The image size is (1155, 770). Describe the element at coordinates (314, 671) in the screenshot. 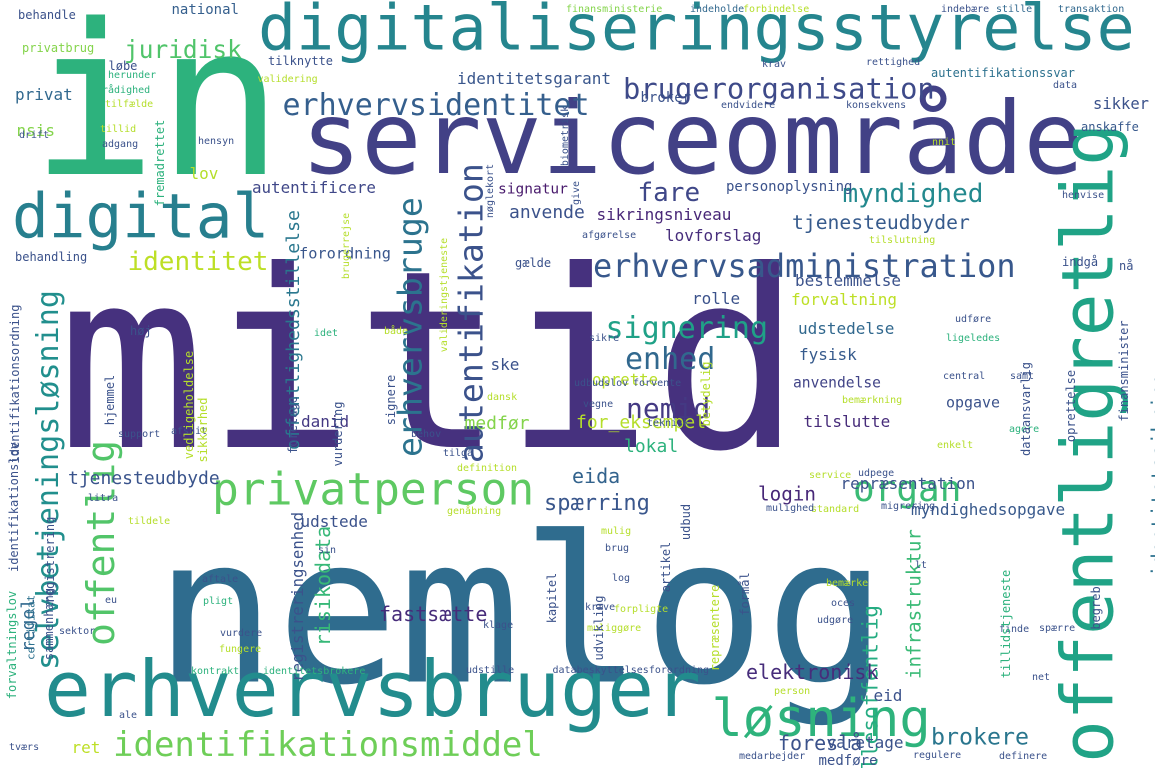

I see `word-identitetsbrokere: identitetsbrokere` at that location.